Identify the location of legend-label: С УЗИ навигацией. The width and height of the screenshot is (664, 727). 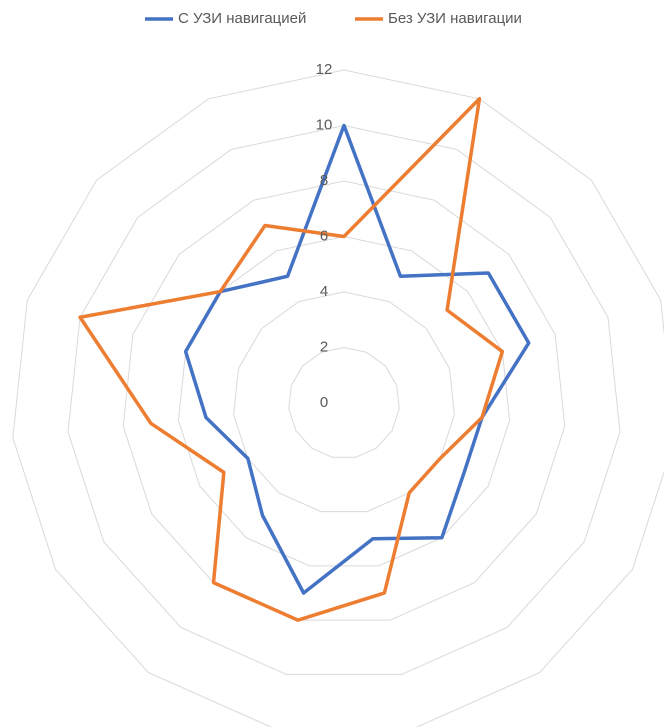
(242, 18).